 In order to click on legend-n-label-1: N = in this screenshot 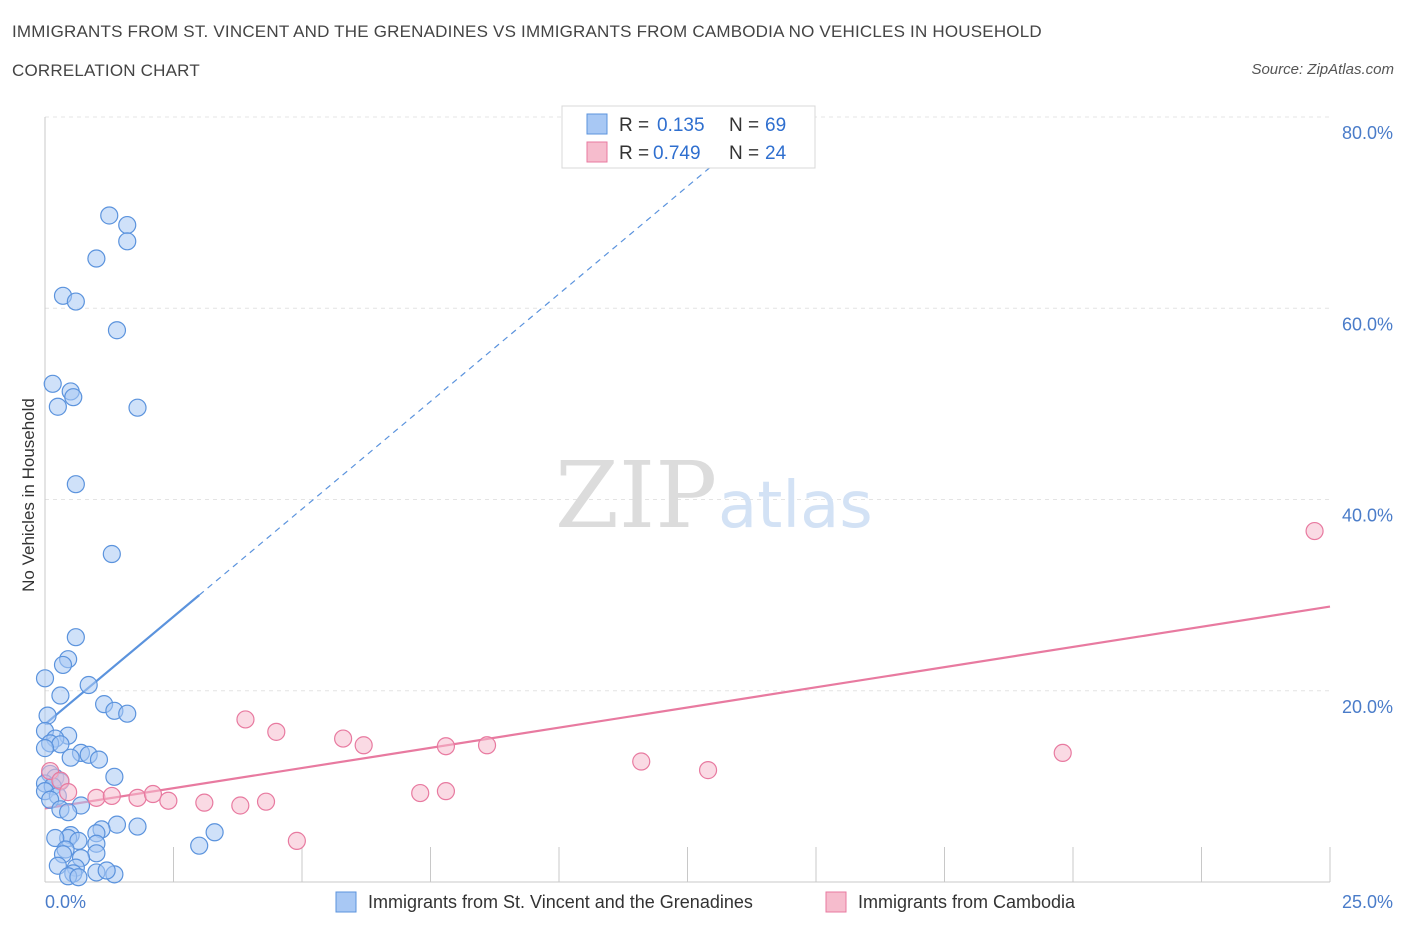, I will do `click(744, 125)`.